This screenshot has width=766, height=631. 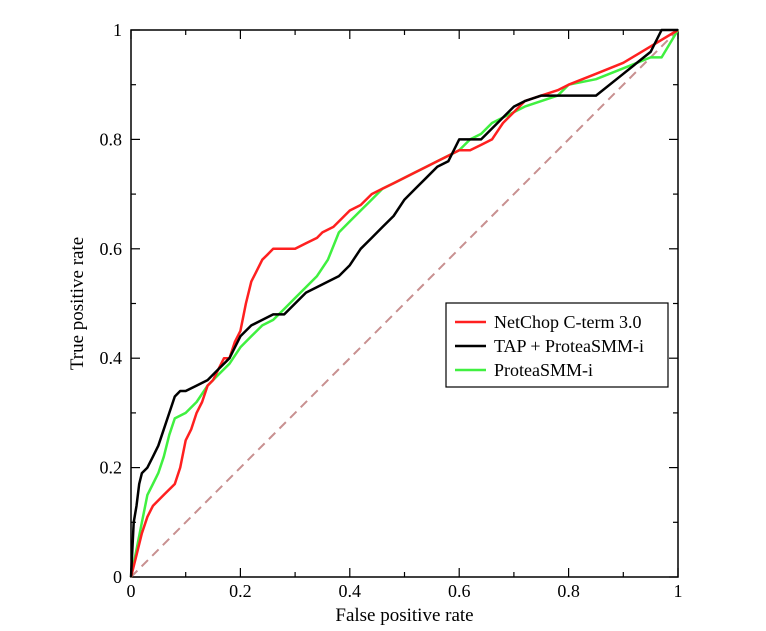 I want to click on x-tick-label: 0.2, so click(x=240, y=591).